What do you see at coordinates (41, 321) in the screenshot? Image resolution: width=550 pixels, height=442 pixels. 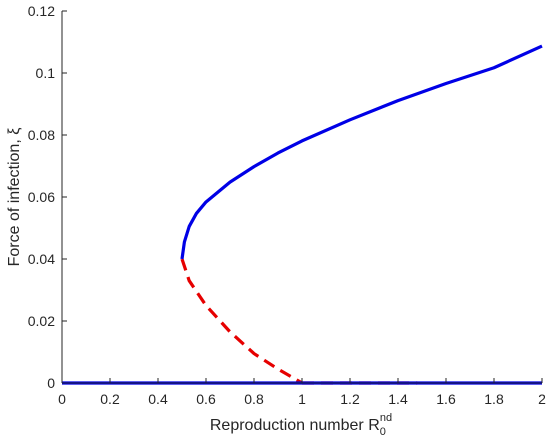 I see `y-tick-label: 0.02` at bounding box center [41, 321].